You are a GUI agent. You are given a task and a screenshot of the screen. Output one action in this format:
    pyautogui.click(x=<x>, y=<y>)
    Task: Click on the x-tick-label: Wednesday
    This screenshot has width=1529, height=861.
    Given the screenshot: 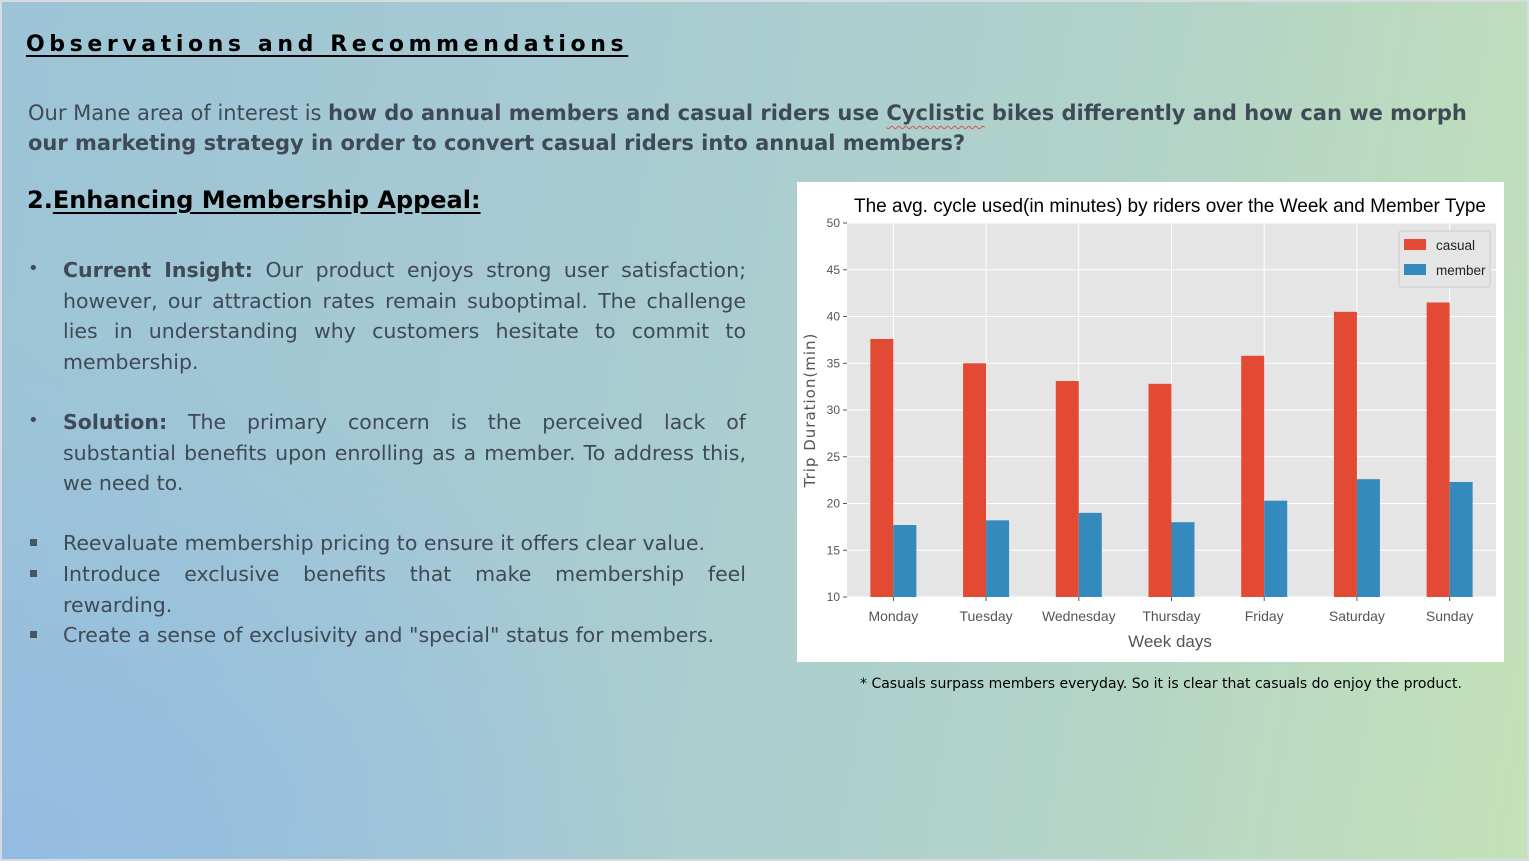 What is the action you would take?
    pyautogui.click(x=1079, y=616)
    